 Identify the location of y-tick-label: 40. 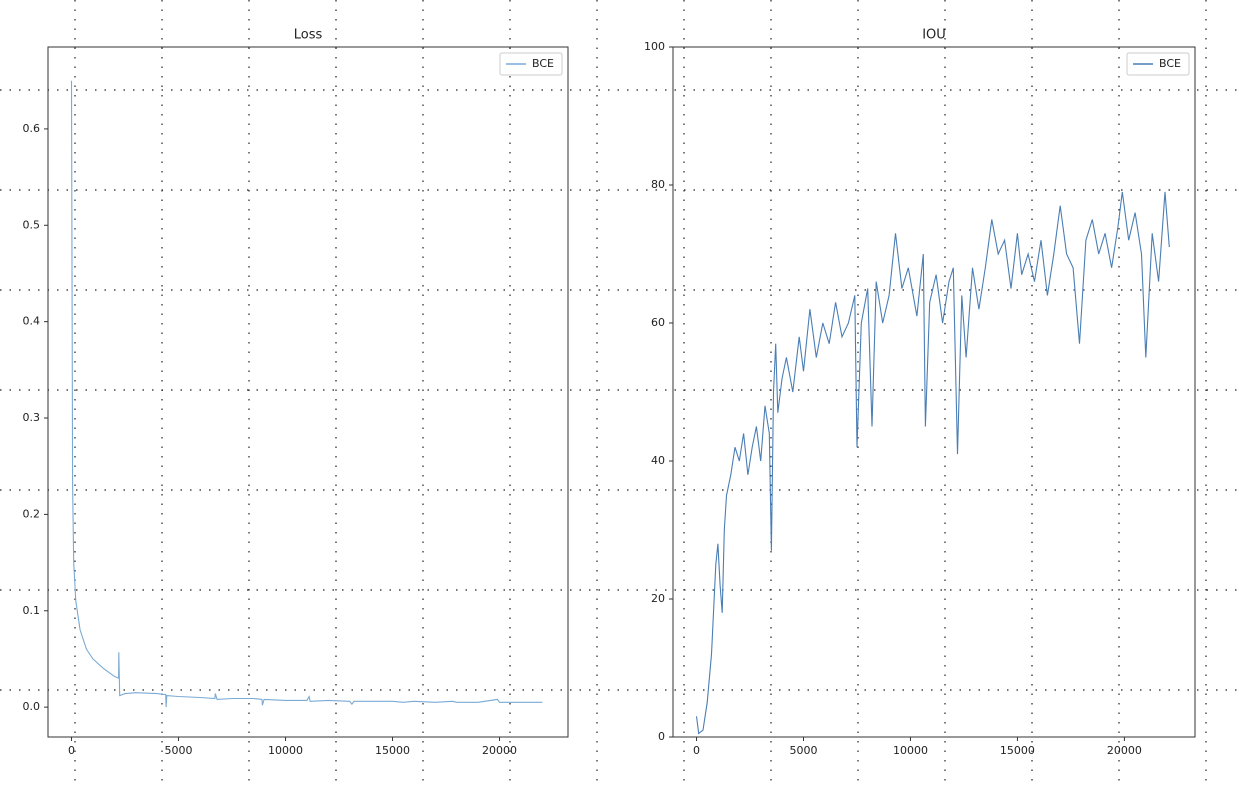
(658, 460).